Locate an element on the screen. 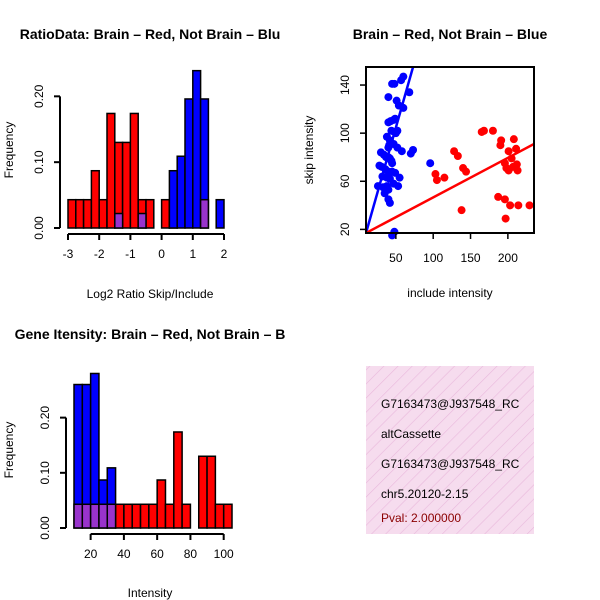 Image resolution: width=600 pixels, height=600 pixels. info-probe-id: G7163473@J937548_RC is located at coordinates (450, 404).